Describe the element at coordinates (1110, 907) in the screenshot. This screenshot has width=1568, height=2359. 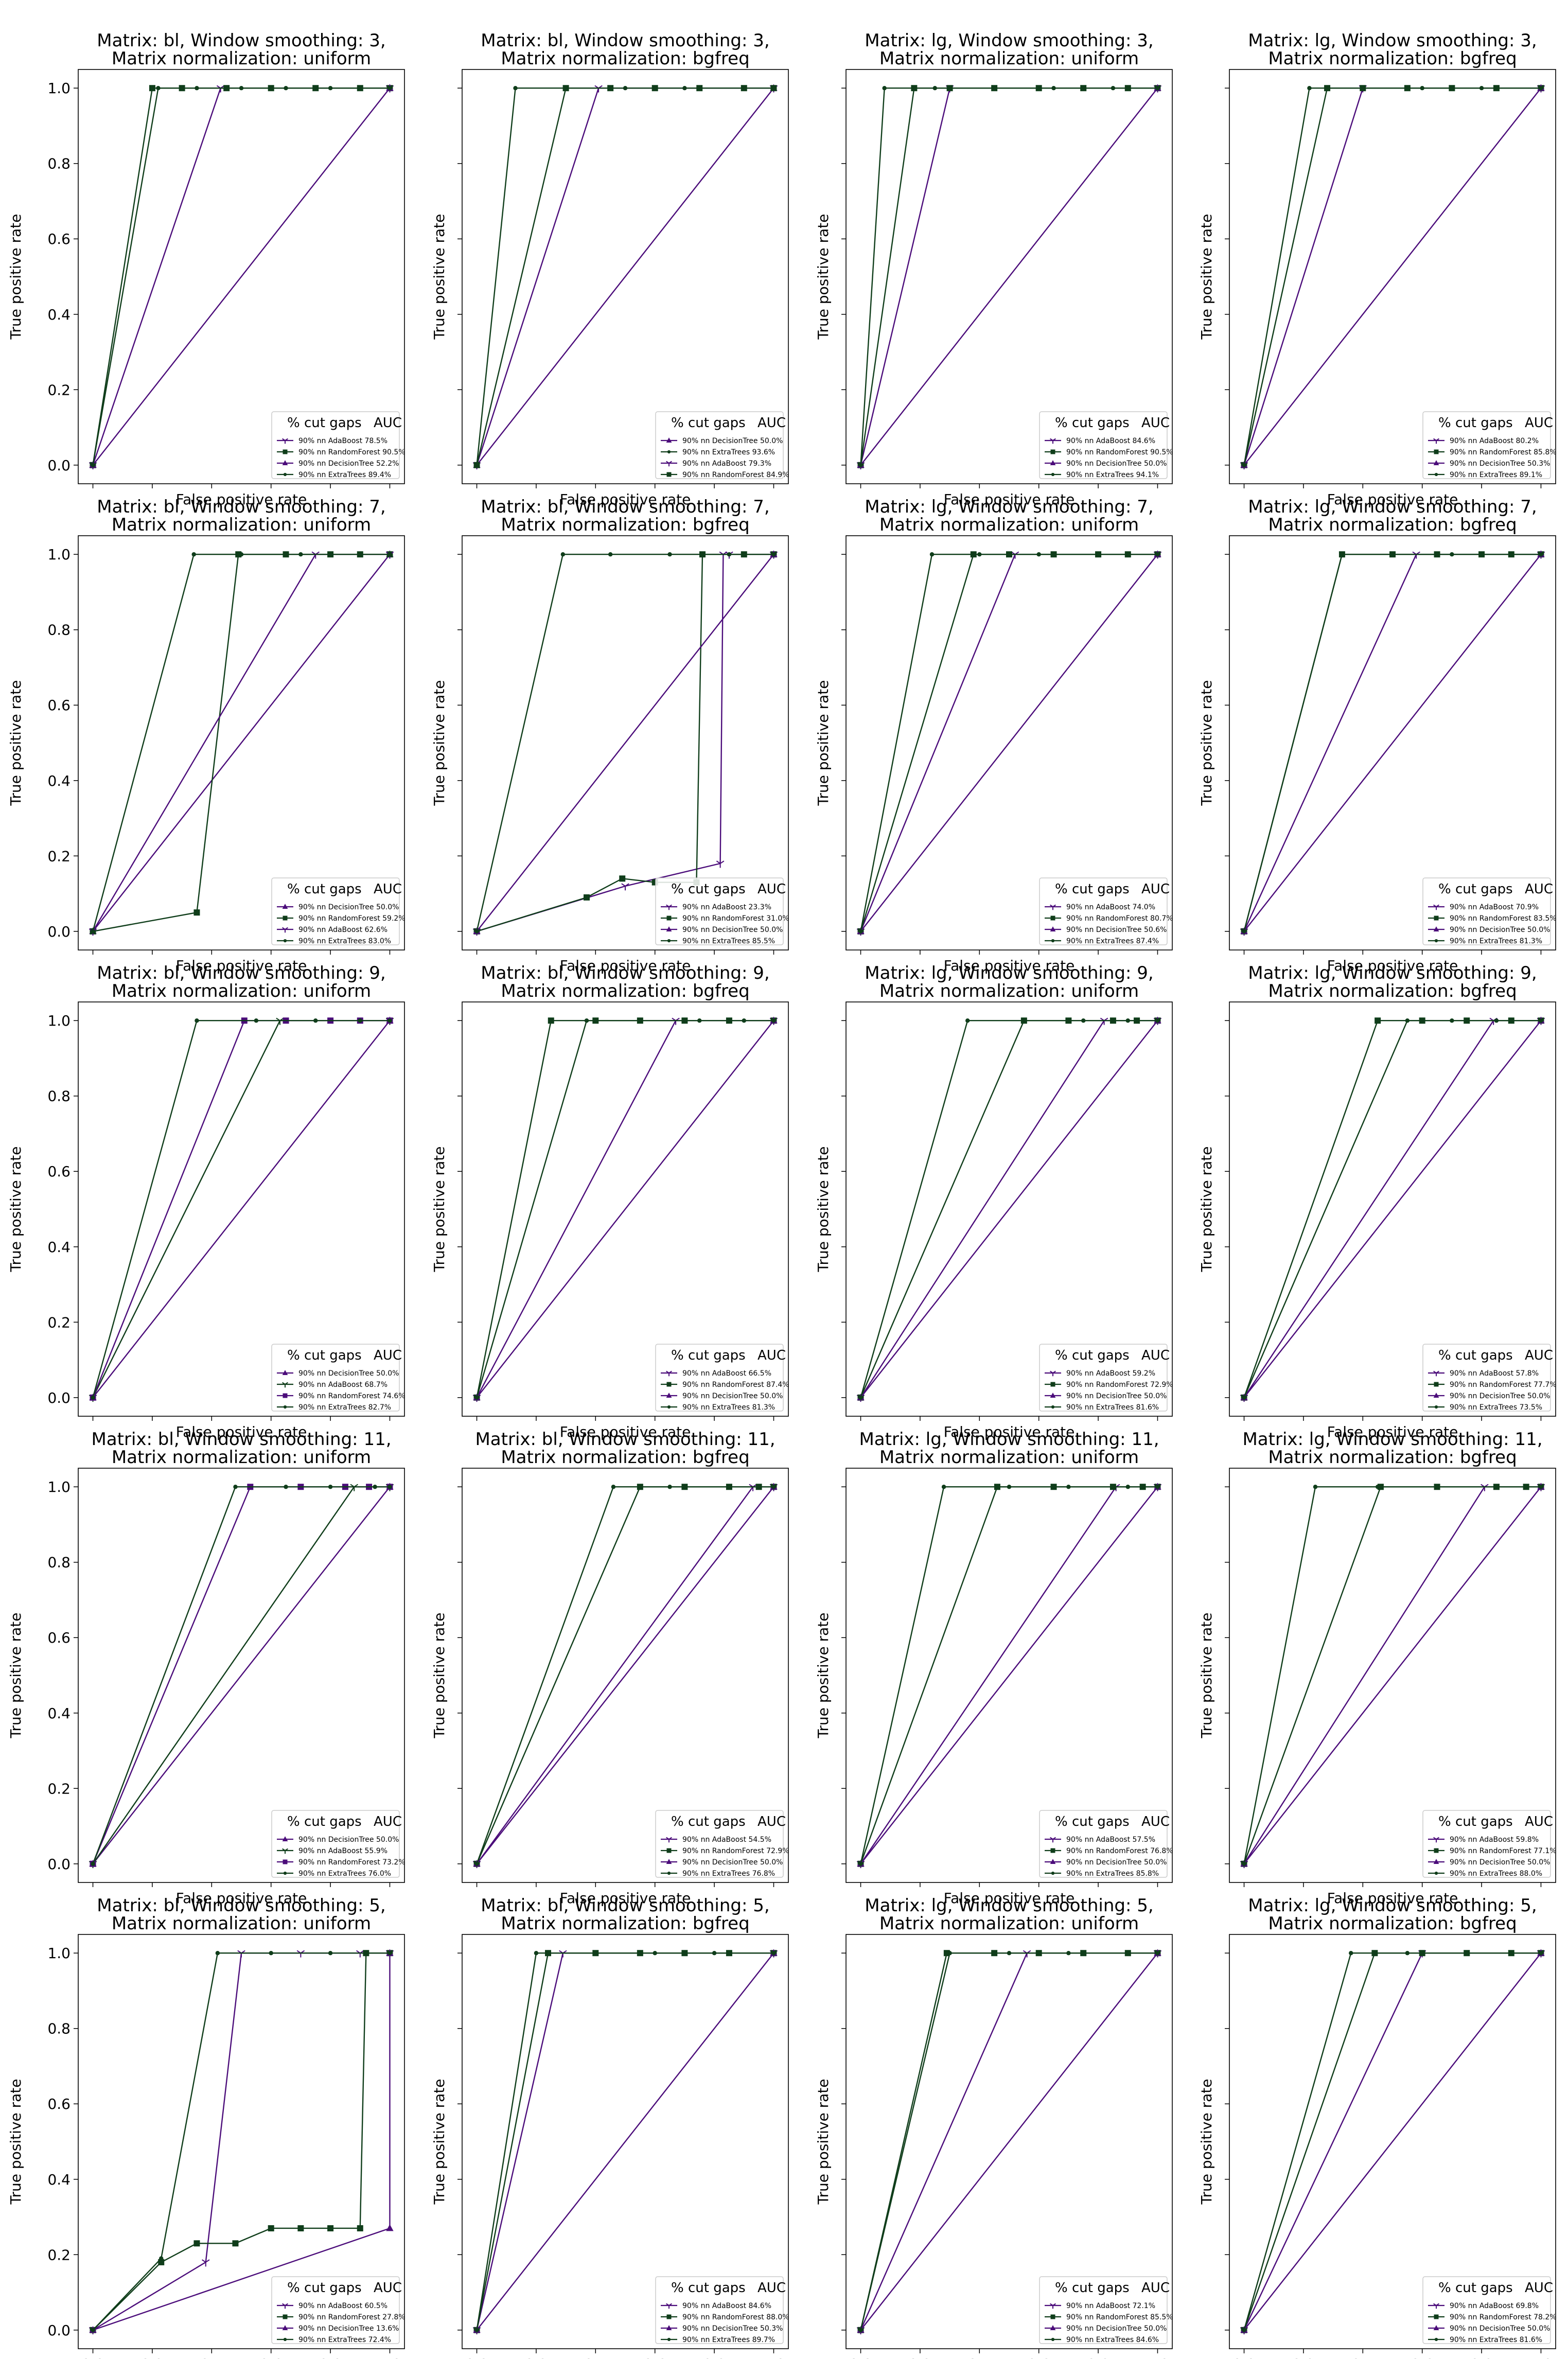
I see `legend-entry: 90% nn AdaBoost 74.0%` at that location.